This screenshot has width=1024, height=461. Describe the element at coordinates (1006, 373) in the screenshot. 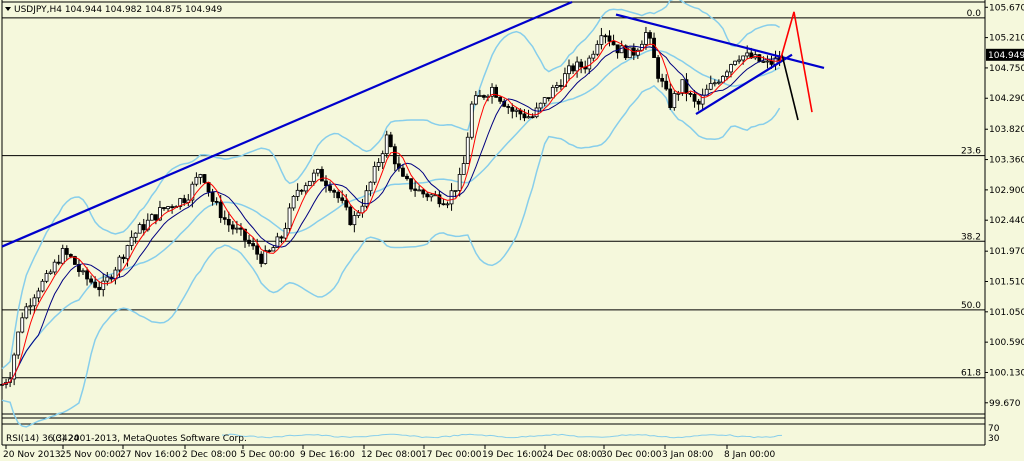

I see `y-tick-label: 100.130` at that location.